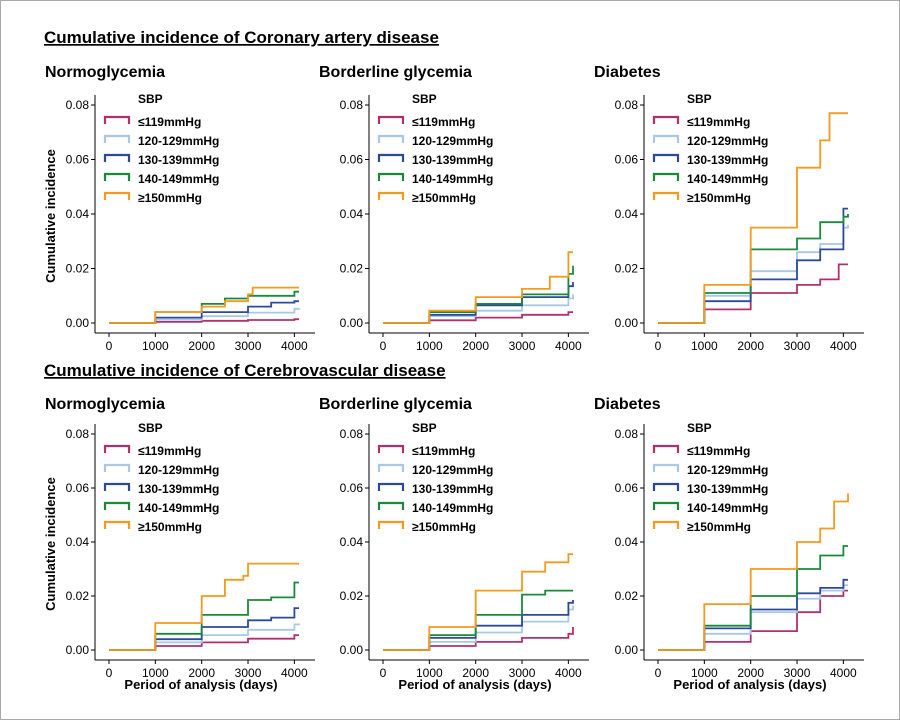 The width and height of the screenshot is (900, 720). Describe the element at coordinates (749, 684) in the screenshot. I see `x-axis-label: Period of analysis (days)` at that location.